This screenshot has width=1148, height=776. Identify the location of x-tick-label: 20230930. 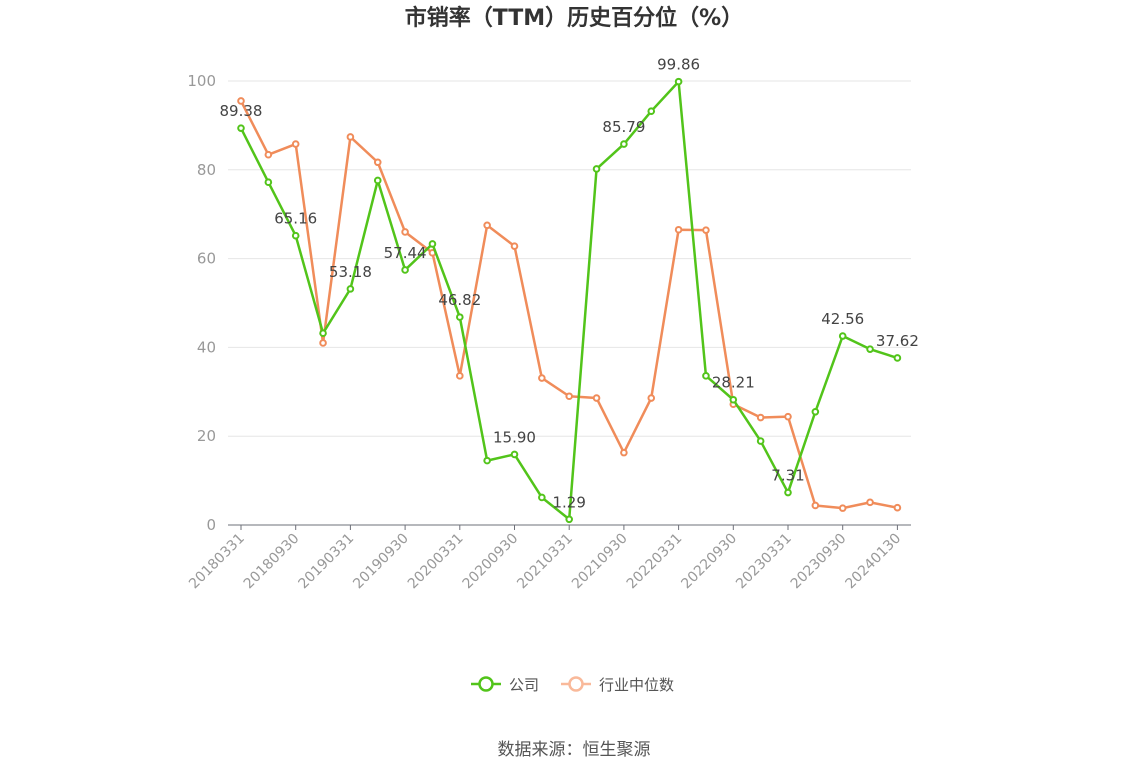
(819, 562).